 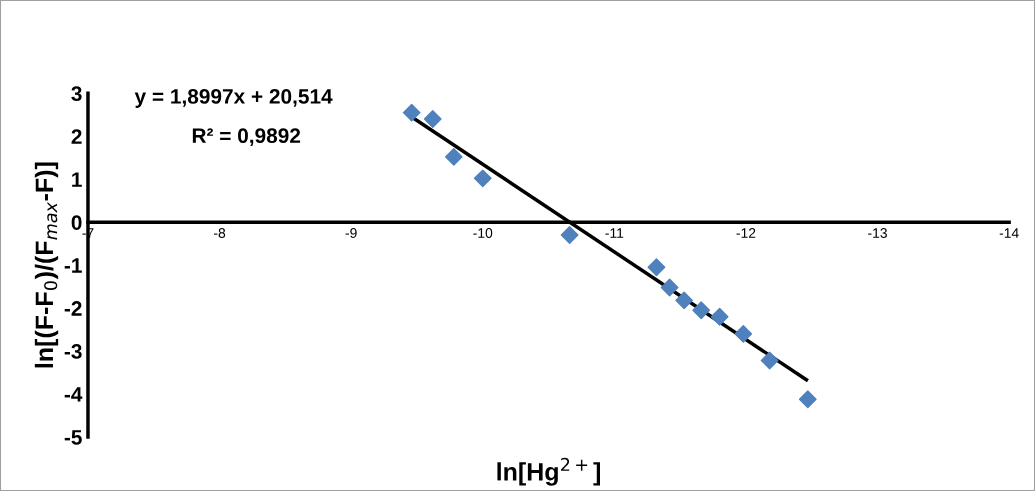 What do you see at coordinates (73, 394) in the screenshot?
I see `y-tick-label: -4` at bounding box center [73, 394].